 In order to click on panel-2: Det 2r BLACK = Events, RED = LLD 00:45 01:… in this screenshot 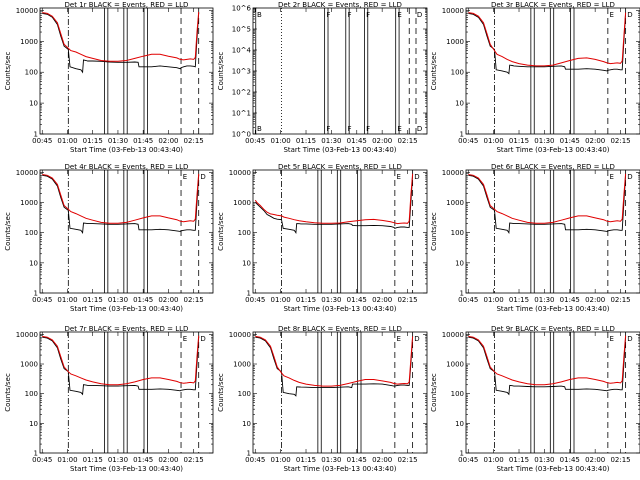, I will do `click(322, 77)`.